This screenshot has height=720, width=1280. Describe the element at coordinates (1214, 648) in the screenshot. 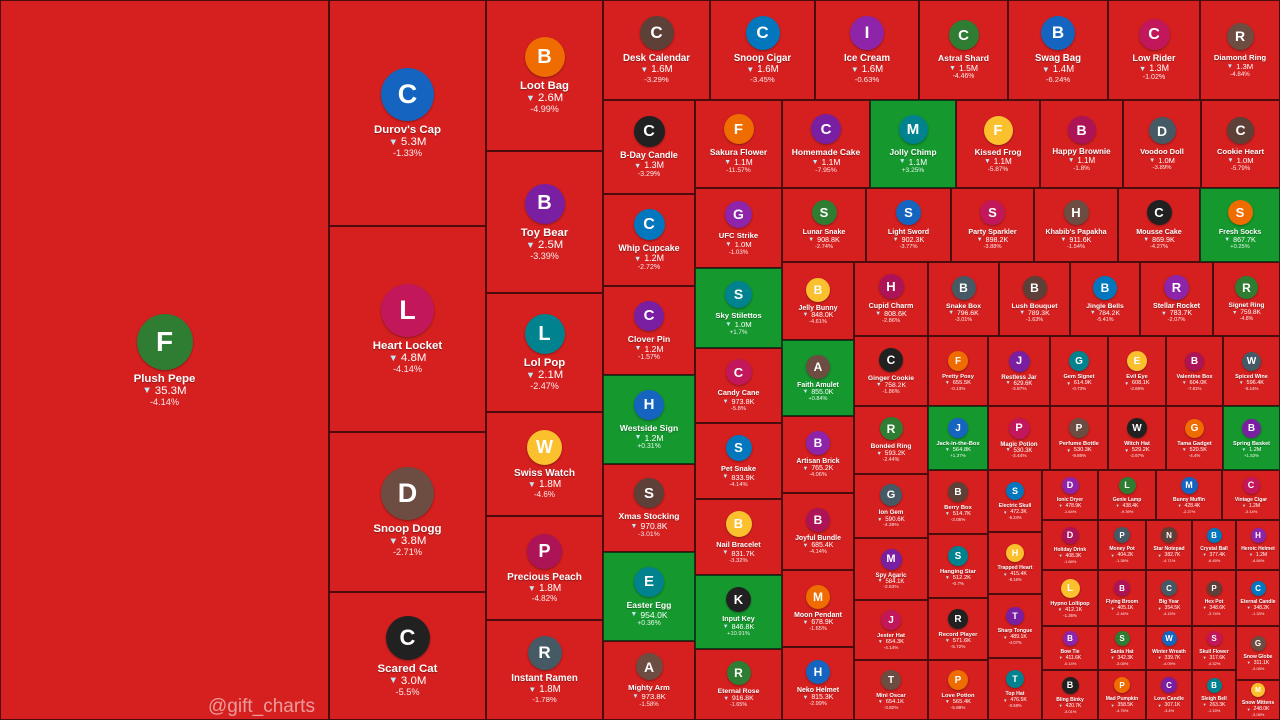

I see `treemap-tile-skull-flower: S Skull Flower ▼ 317.6K -4.32%` at that location.